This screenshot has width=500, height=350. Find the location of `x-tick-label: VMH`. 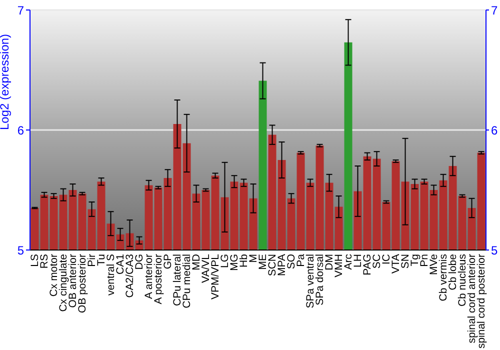

x-tick-label: VMH is located at coordinates (339, 266).